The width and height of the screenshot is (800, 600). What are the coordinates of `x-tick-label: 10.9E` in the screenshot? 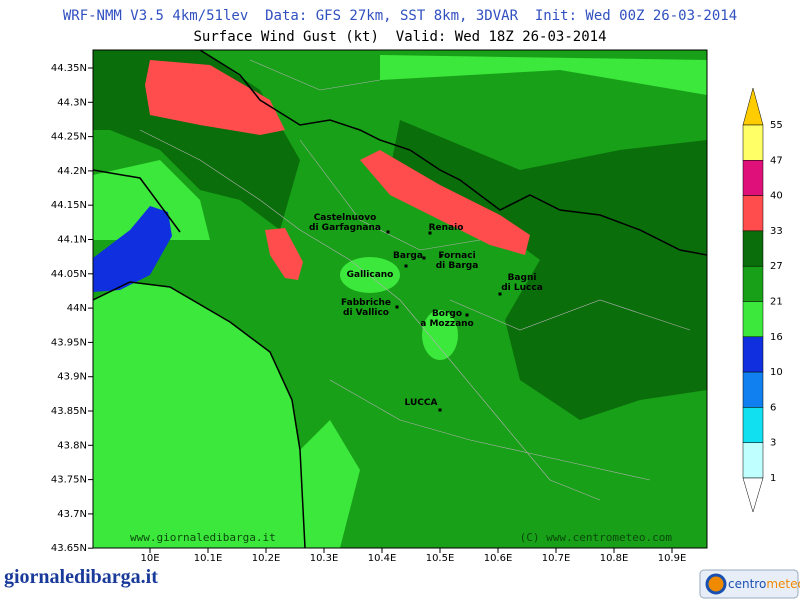 It's located at (672, 558).